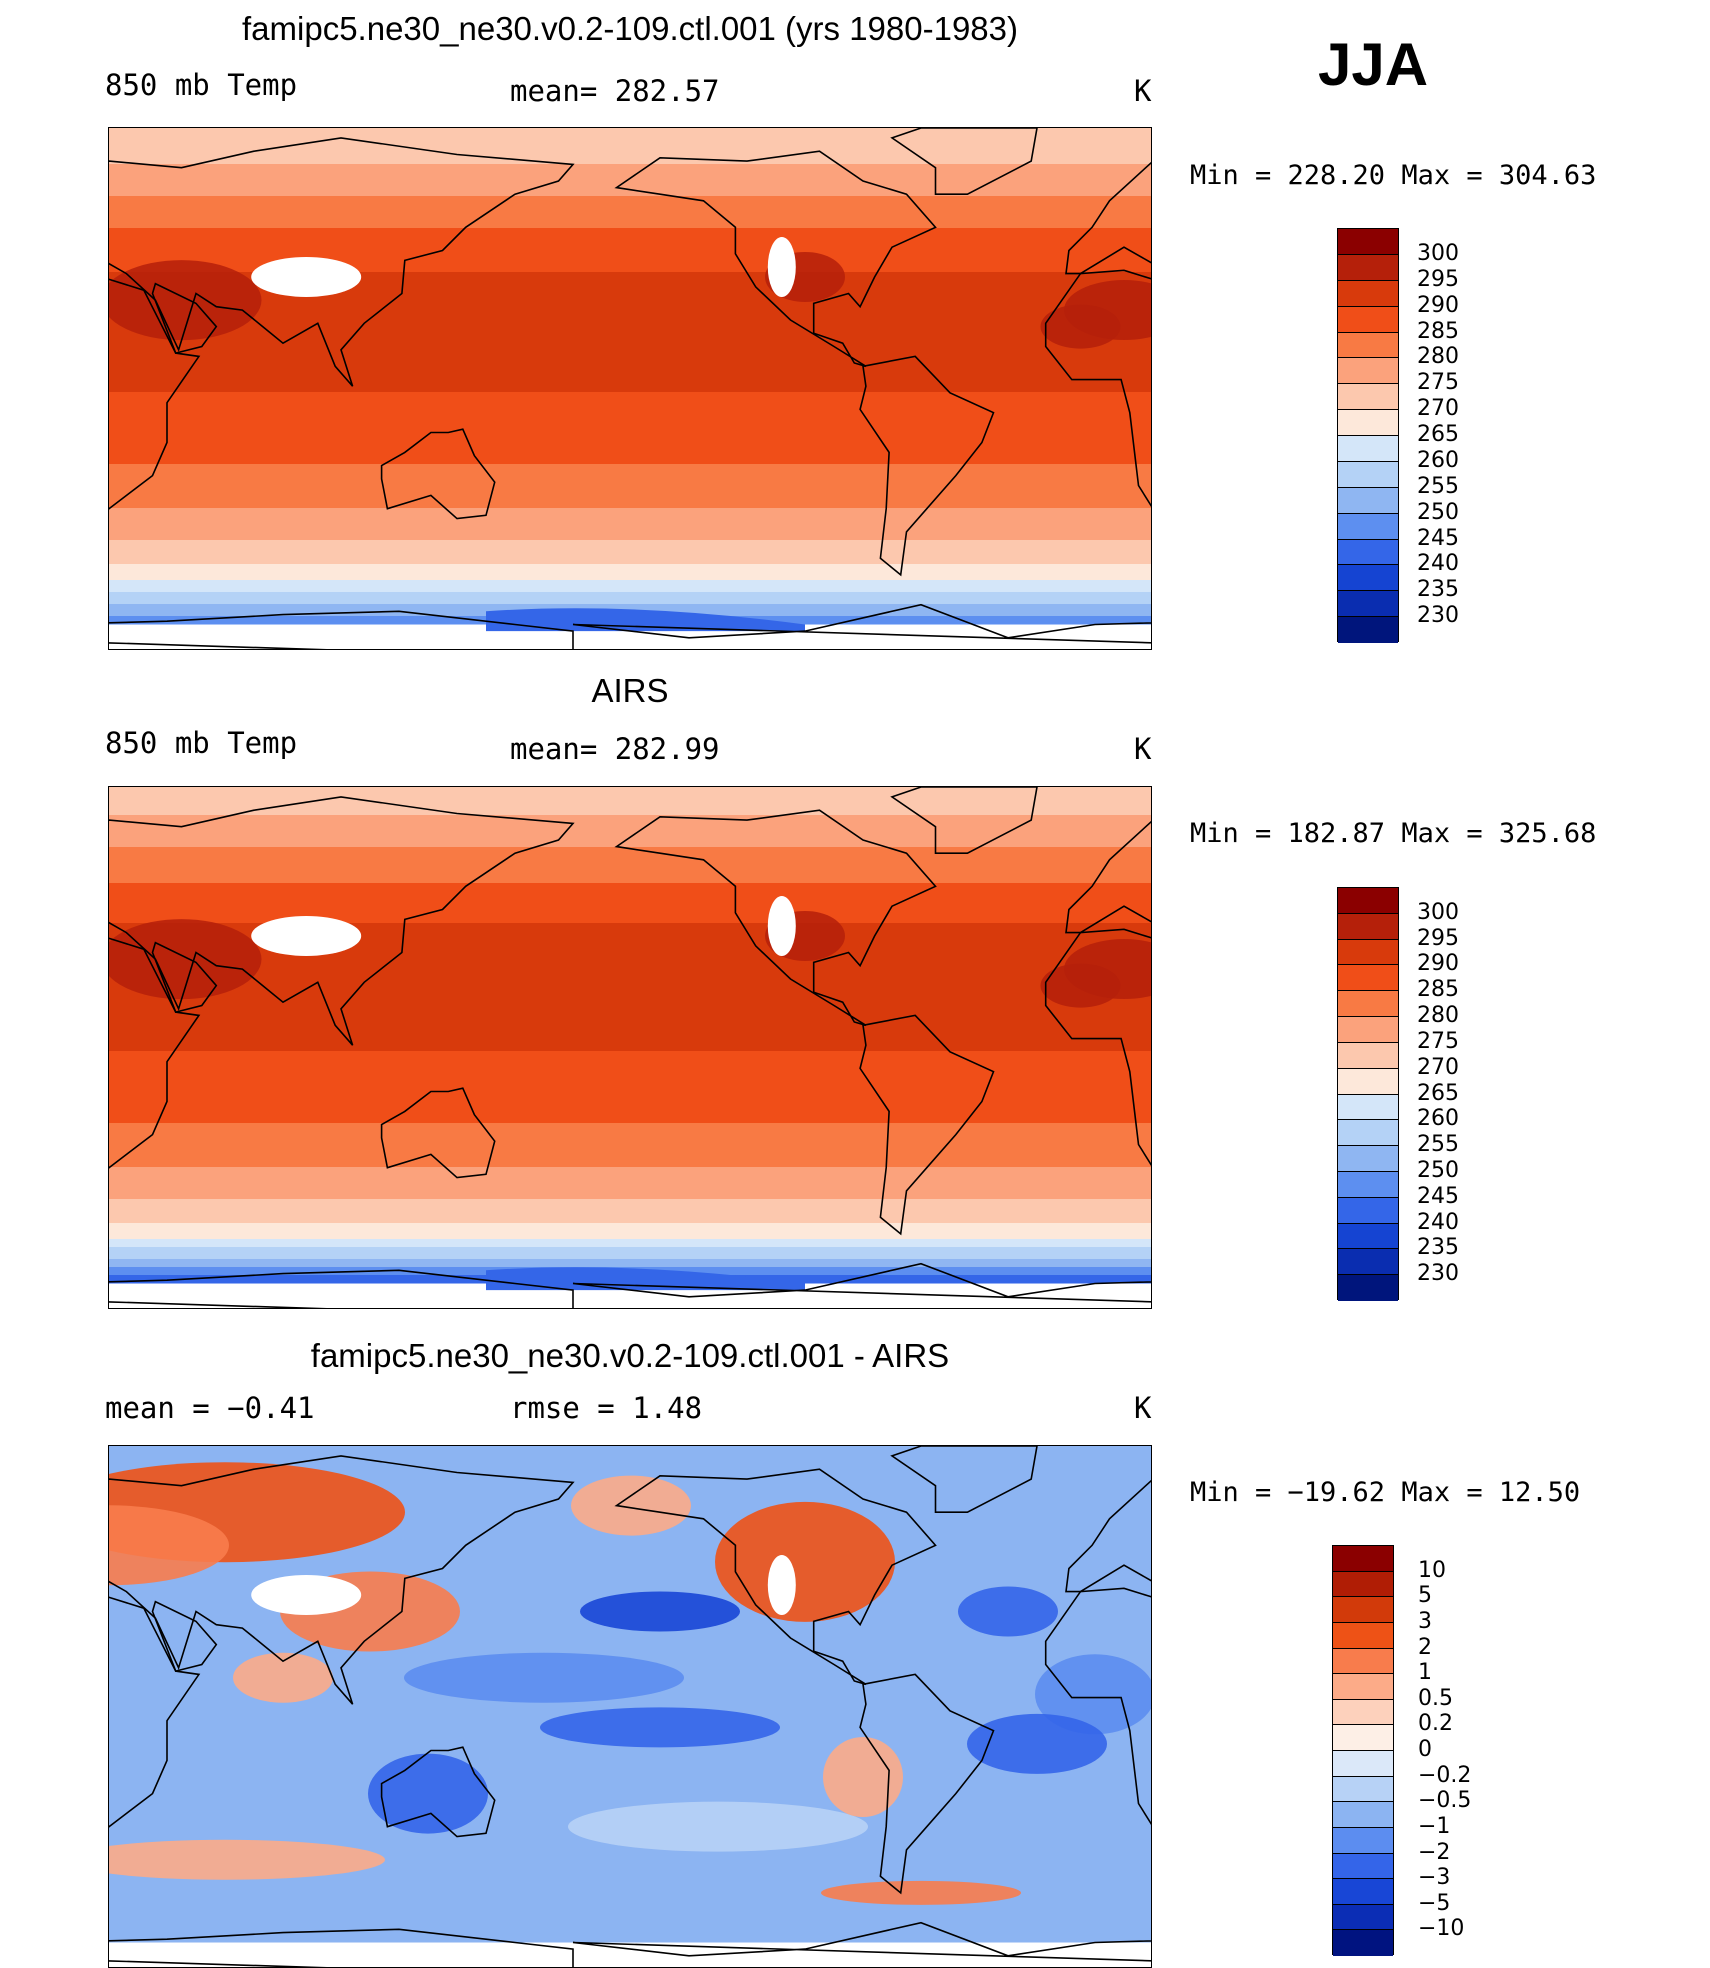 This screenshot has height=1968, width=1710. I want to click on panel3-units-label: K, so click(1143, 1408).